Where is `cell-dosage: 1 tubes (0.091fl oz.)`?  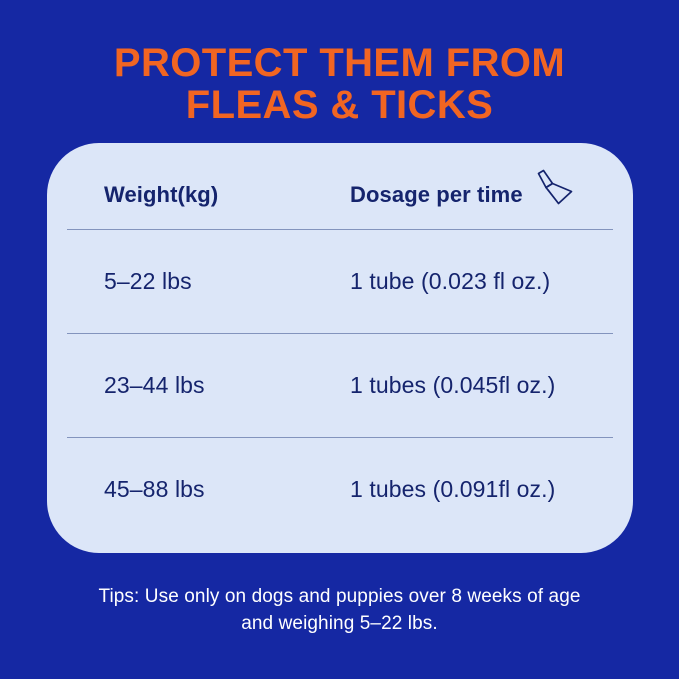 cell-dosage: 1 tubes (0.091fl oz.) is located at coordinates (485, 489).